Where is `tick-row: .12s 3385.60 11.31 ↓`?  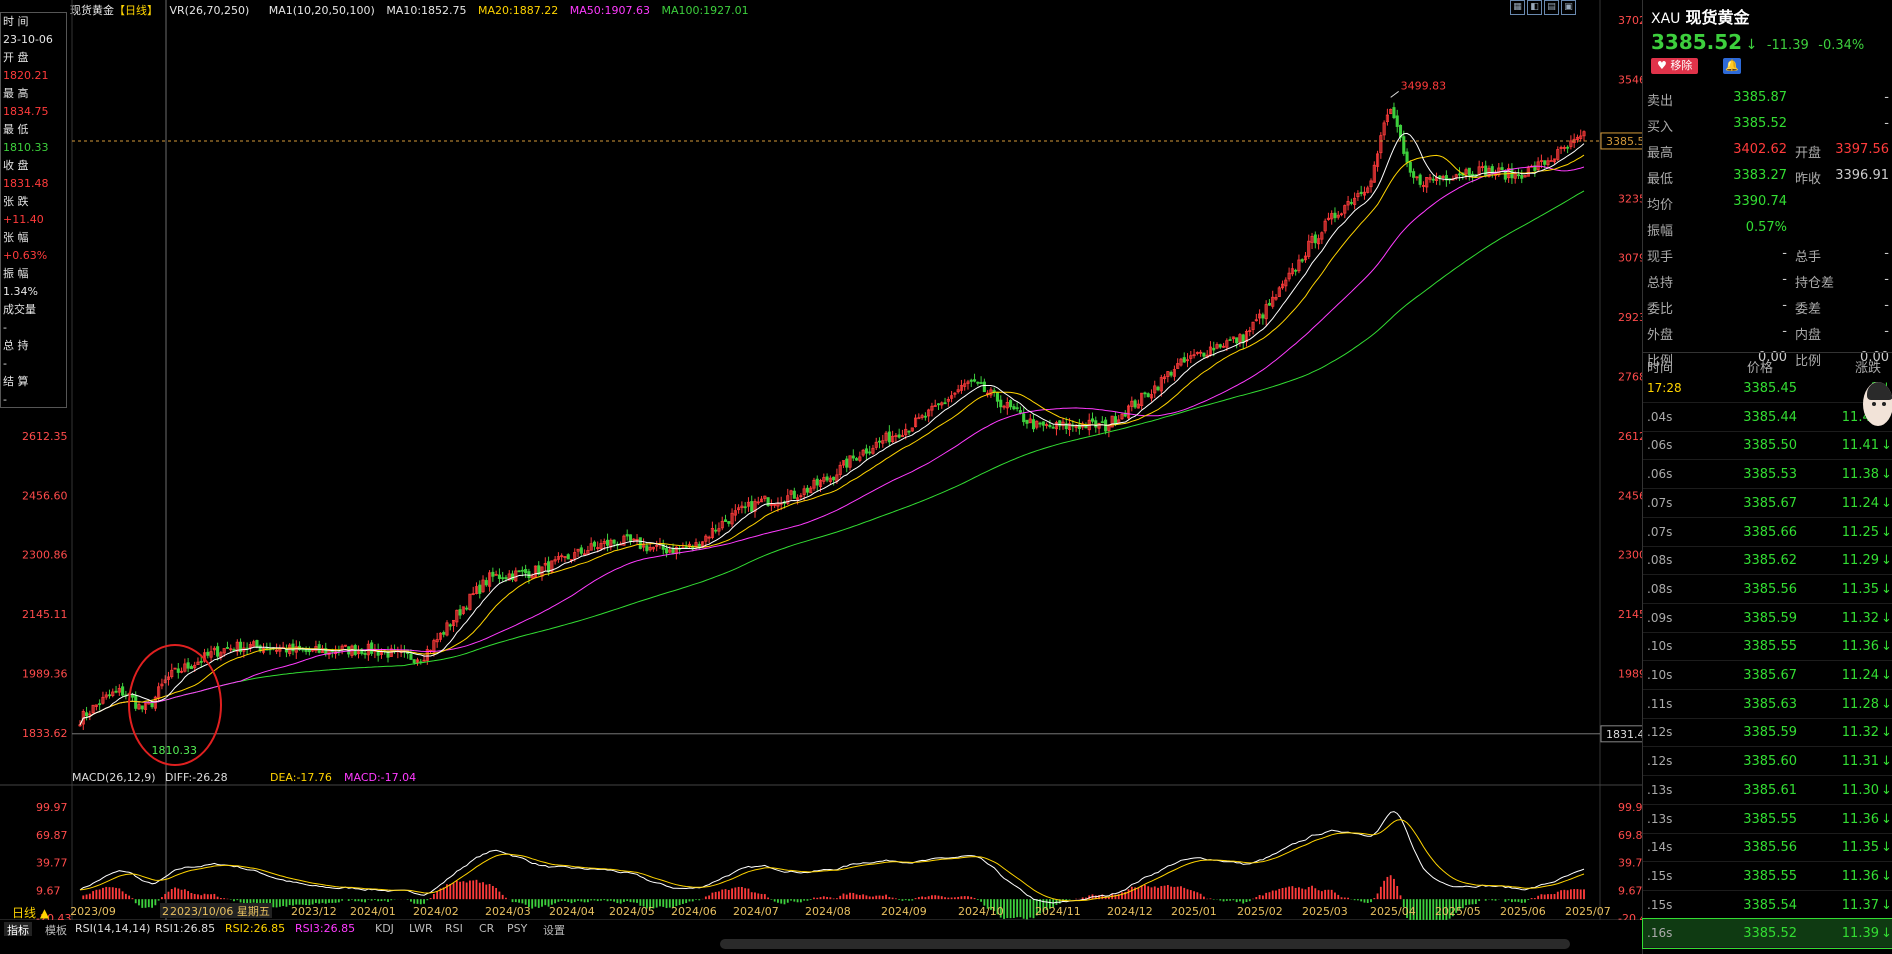
tick-row: .12s 3385.60 11.31 ↓ is located at coordinates (1767, 762).